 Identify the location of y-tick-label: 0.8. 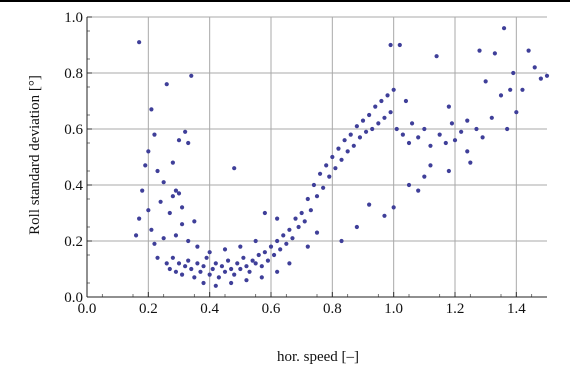
(73, 74).